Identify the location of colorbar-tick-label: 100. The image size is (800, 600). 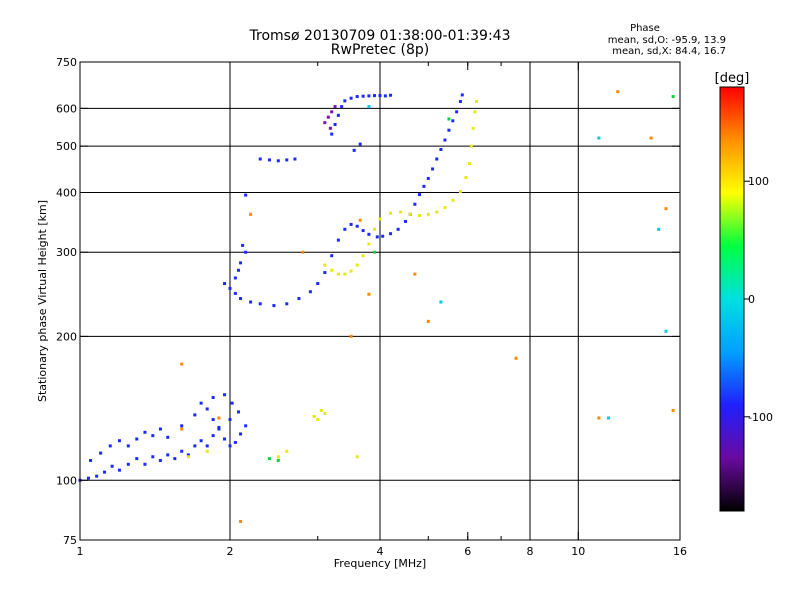
(758, 181).